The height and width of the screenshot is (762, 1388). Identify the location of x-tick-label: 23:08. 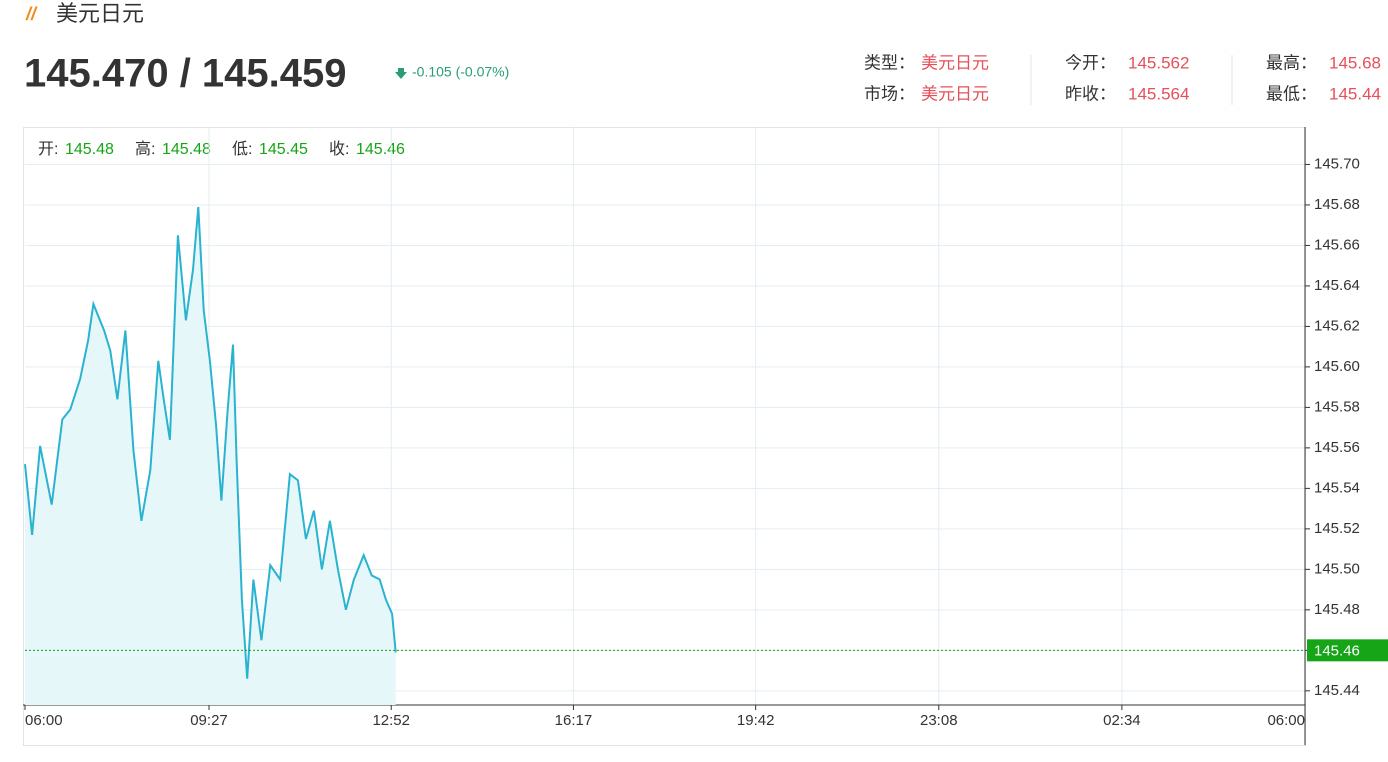
(939, 720).